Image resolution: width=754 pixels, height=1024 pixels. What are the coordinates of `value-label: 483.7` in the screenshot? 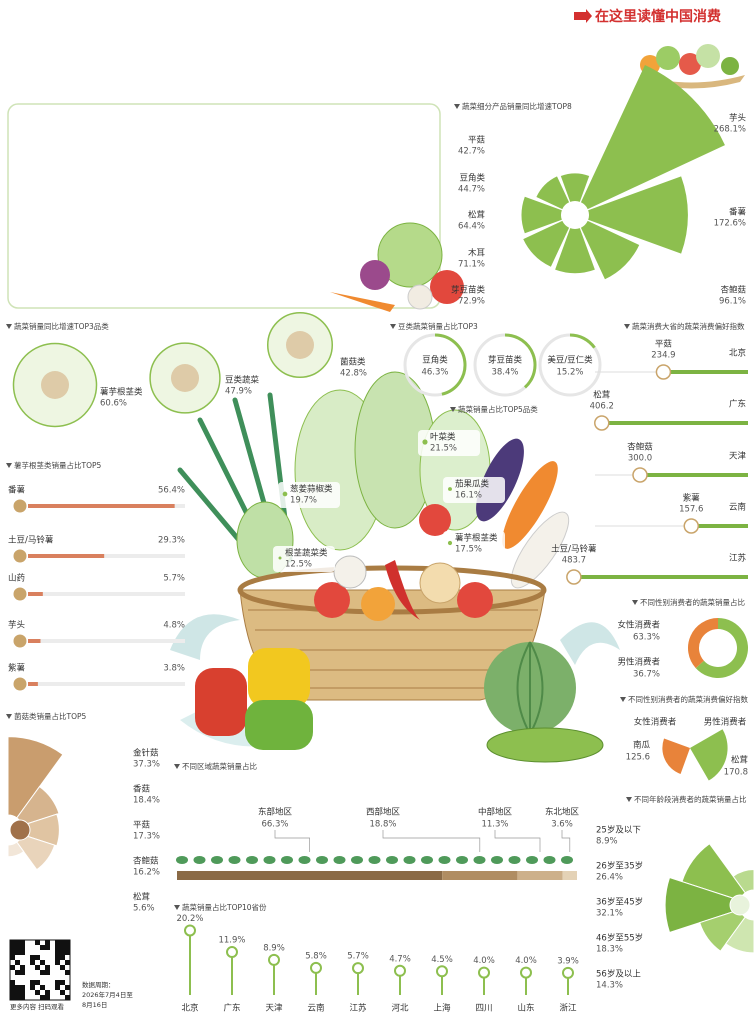 It's located at (574, 561).